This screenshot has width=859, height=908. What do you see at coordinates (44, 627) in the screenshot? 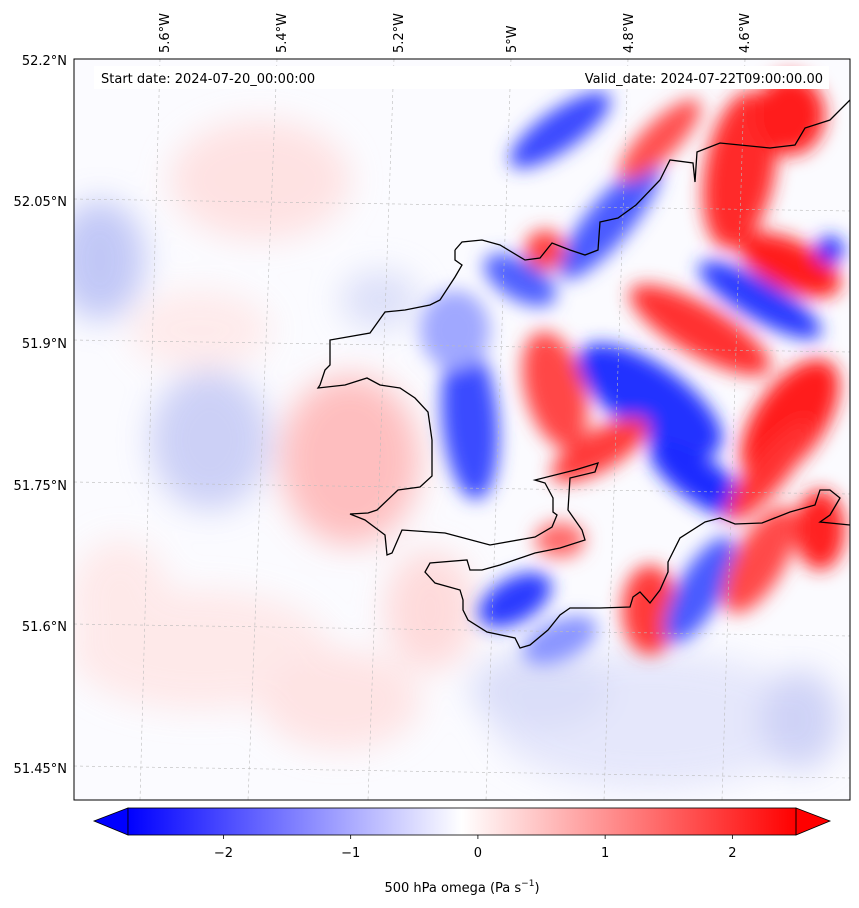
I see `lat-label: 51.6°N` at bounding box center [44, 627].